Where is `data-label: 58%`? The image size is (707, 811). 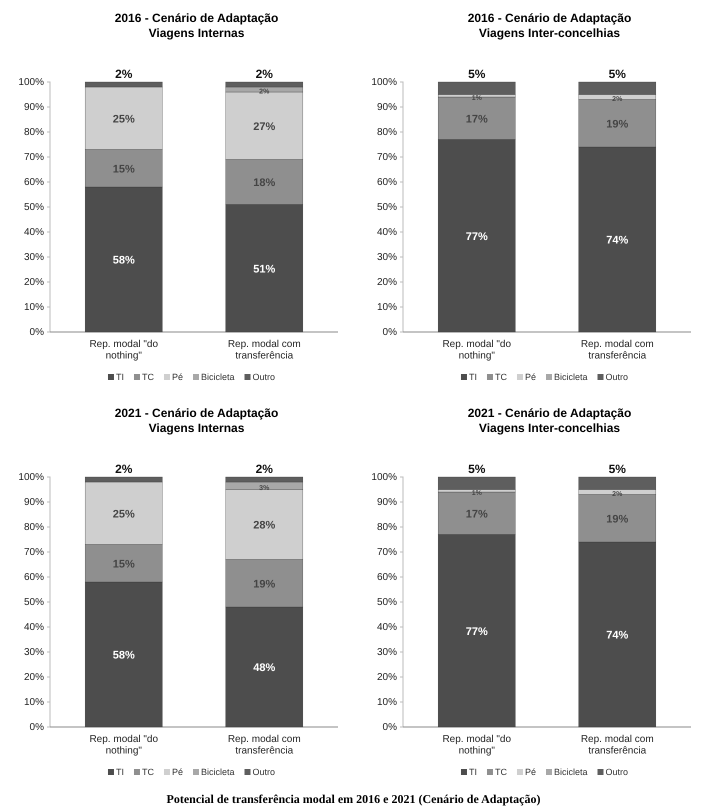
data-label: 58% is located at coordinates (123, 656).